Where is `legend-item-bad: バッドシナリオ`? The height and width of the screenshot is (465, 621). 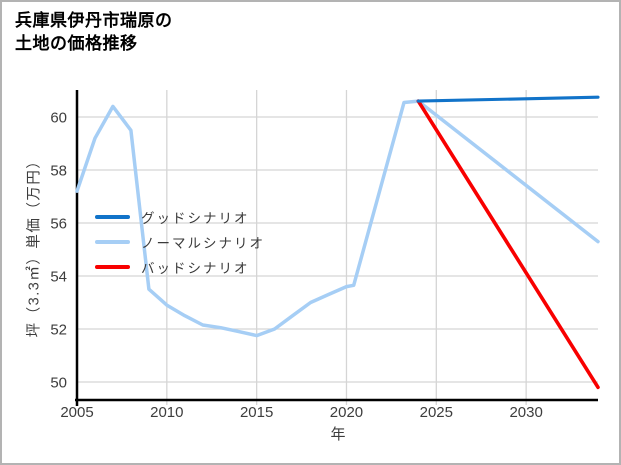
legend-item-bad: バッドシナリオ is located at coordinates (180, 266).